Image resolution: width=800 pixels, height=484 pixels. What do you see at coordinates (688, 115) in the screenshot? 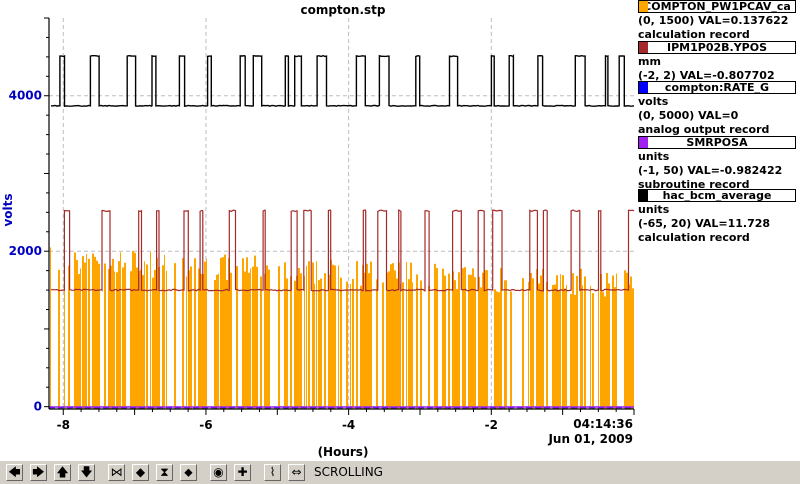
I see `legend-range: (0, 5000) VAL=0` at bounding box center [688, 115].